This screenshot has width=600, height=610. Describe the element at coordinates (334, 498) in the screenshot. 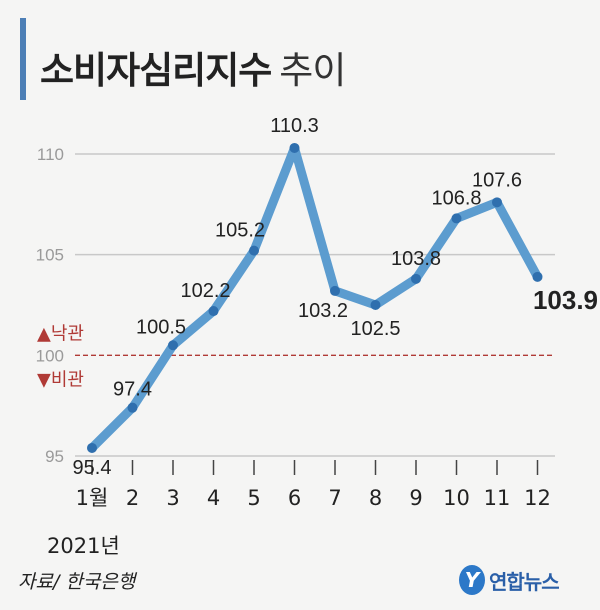

I see `x-tick-label: 7` at that location.